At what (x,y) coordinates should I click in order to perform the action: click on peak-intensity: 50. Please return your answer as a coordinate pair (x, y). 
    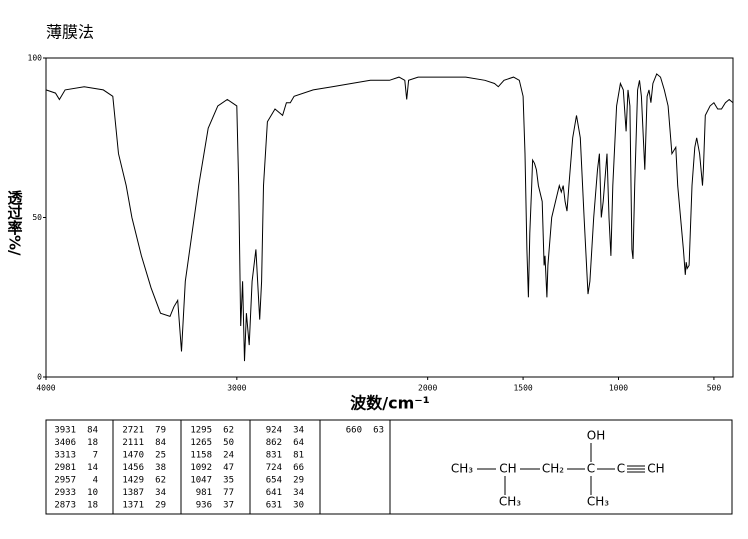
    Looking at the image, I should click on (228, 443).